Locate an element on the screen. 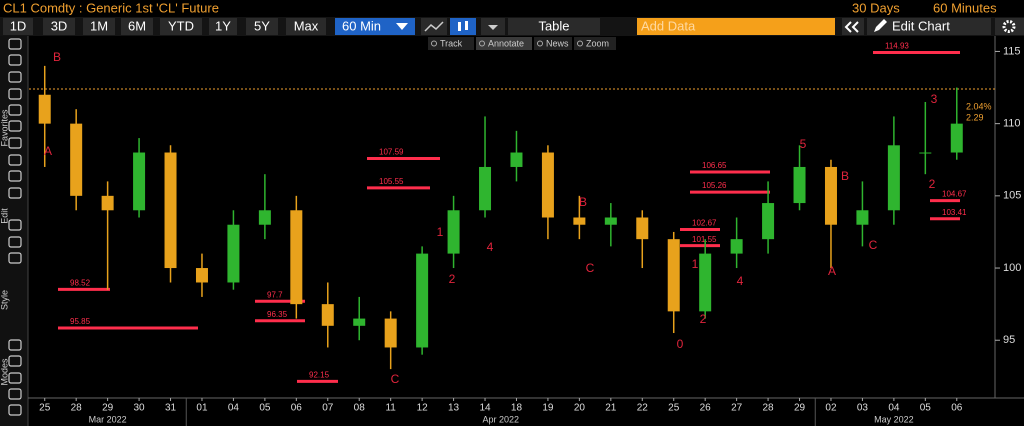 The width and height of the screenshot is (1024, 426). y-tick-label: 115 is located at coordinates (1012, 51).